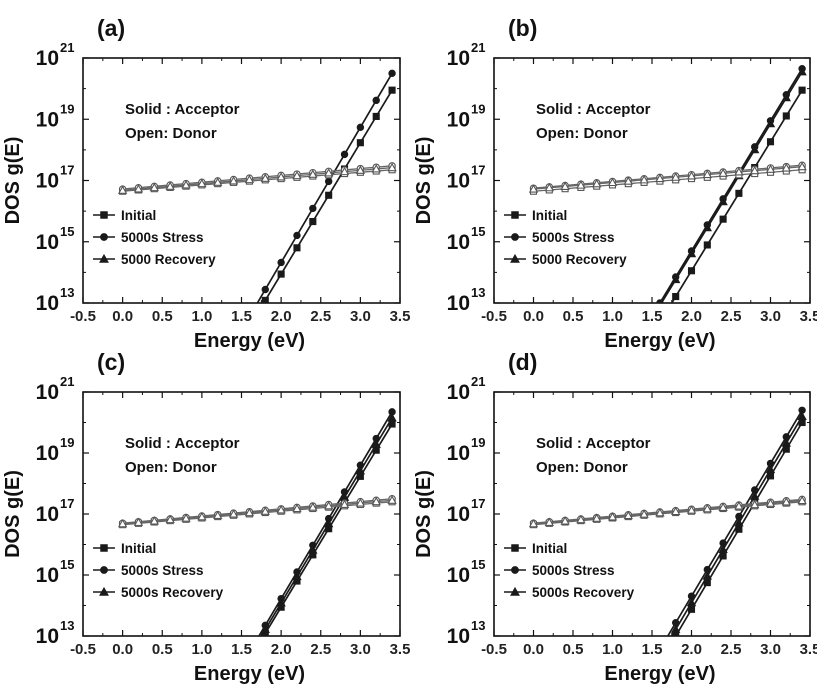 The height and width of the screenshot is (693, 817). Describe the element at coordinates (138, 548) in the screenshot. I see `legend-label: Initial` at that location.